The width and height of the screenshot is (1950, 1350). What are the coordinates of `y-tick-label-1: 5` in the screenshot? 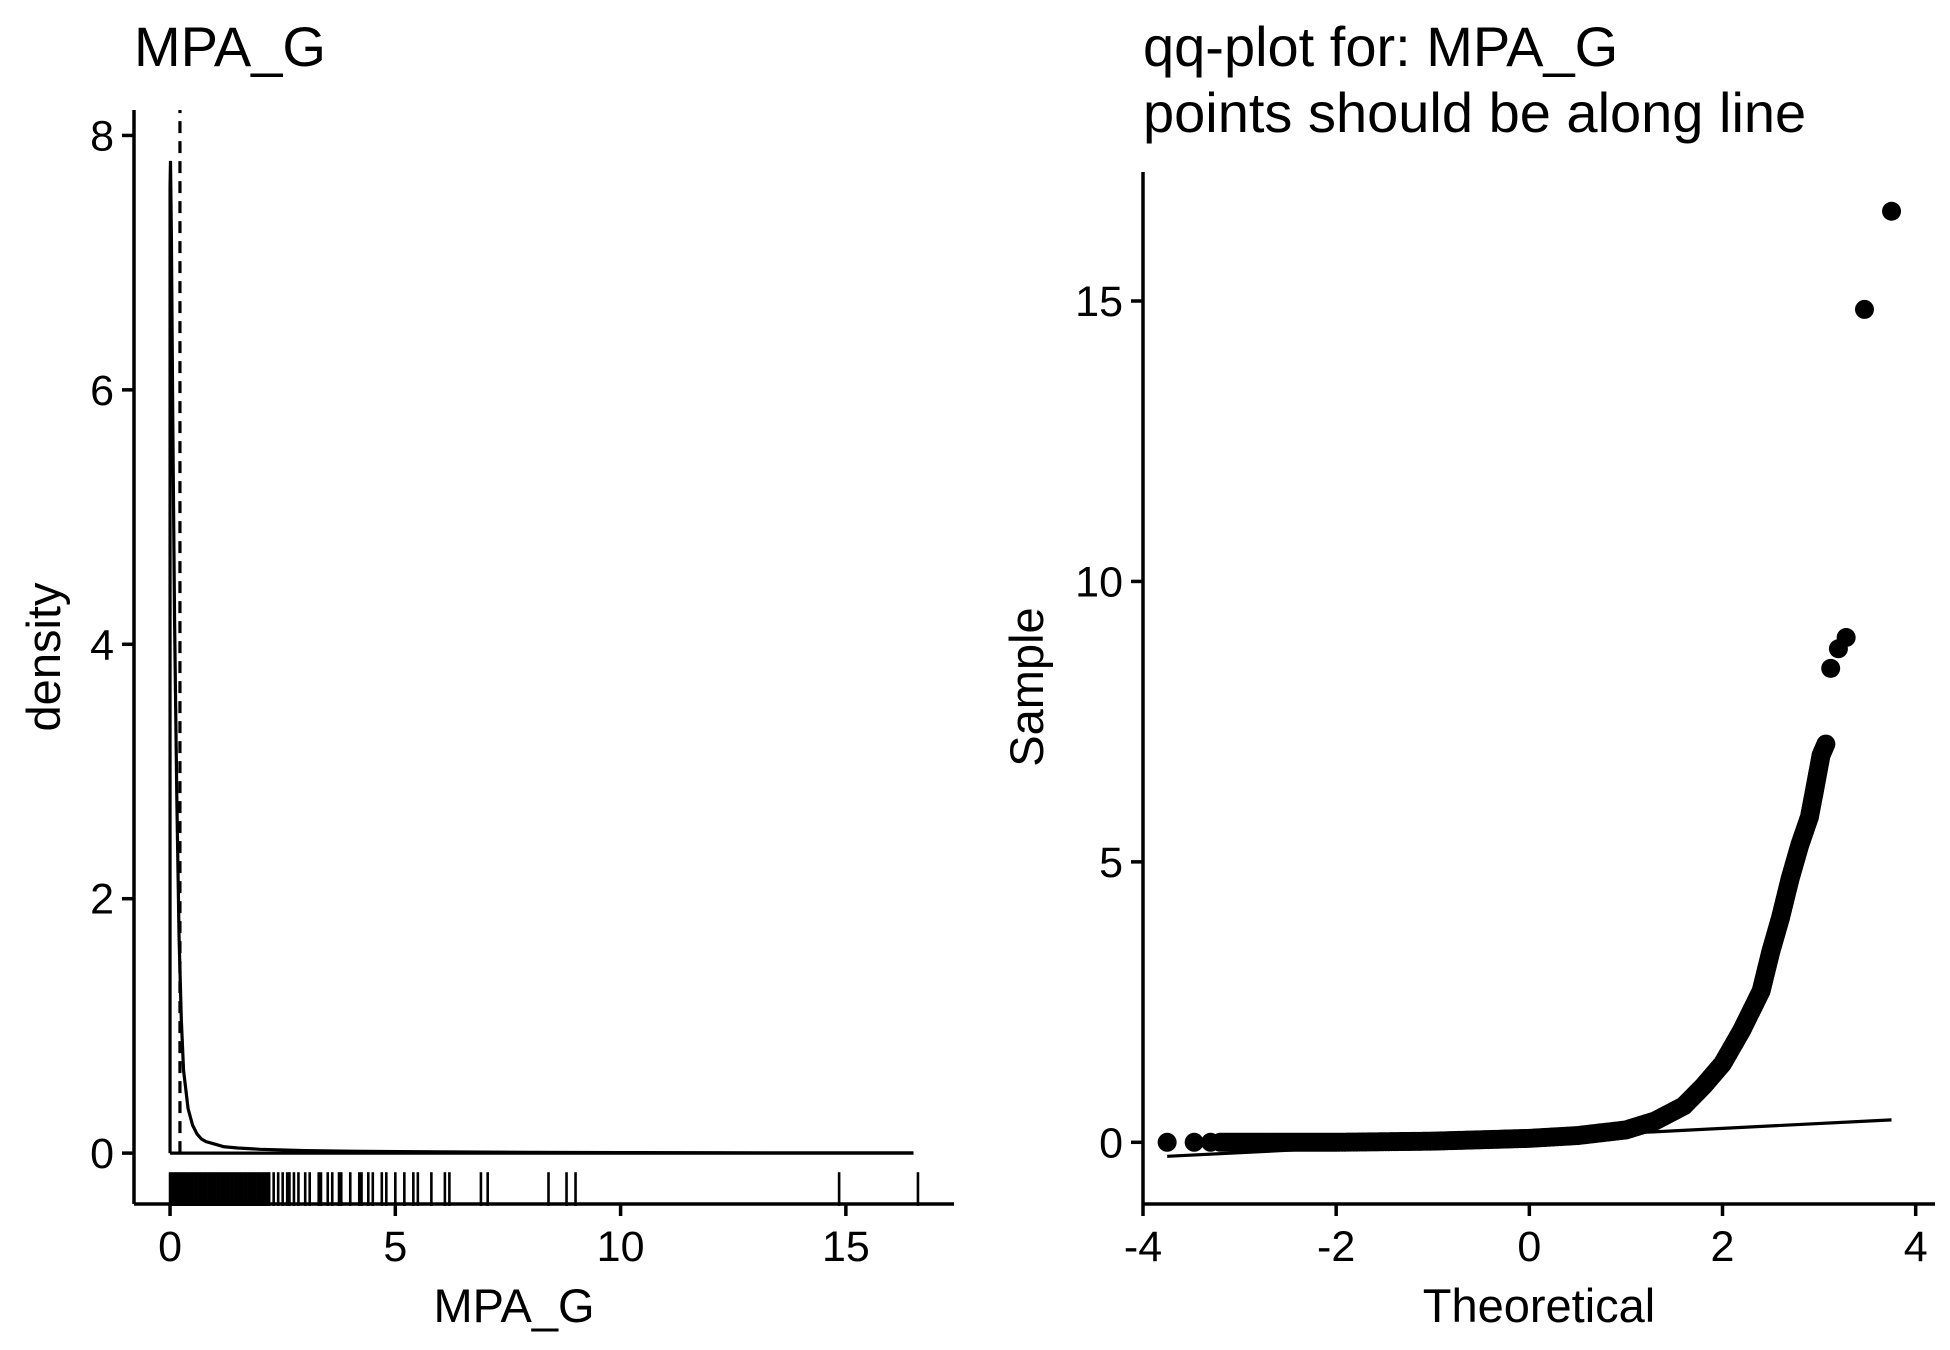 It's located at (1111, 863).